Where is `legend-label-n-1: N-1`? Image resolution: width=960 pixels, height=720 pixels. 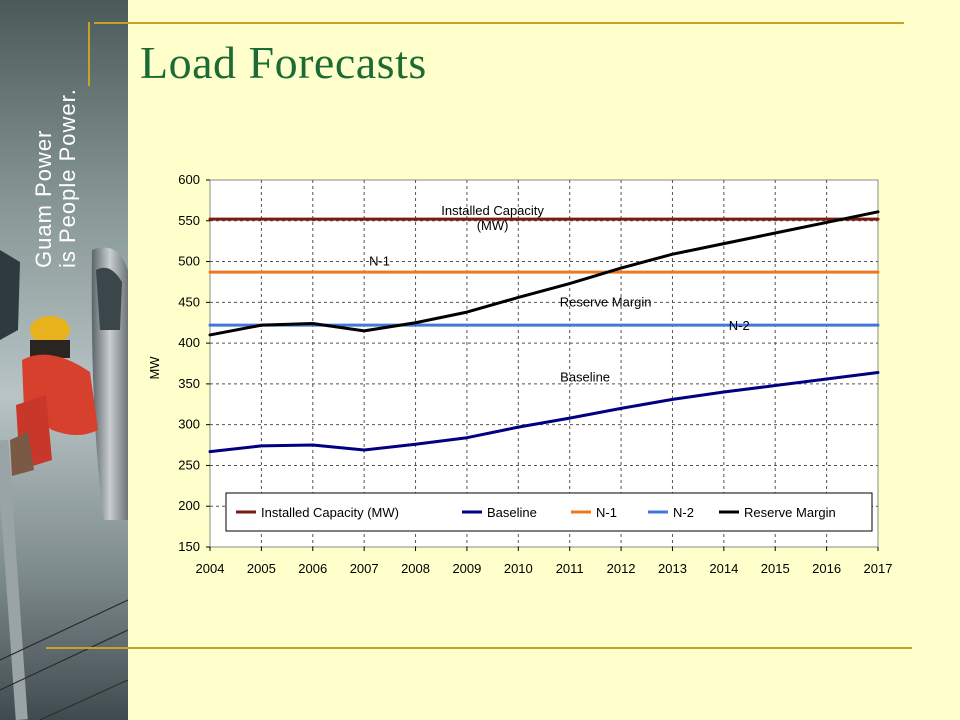 legend-label-n-1: N-1 is located at coordinates (606, 512).